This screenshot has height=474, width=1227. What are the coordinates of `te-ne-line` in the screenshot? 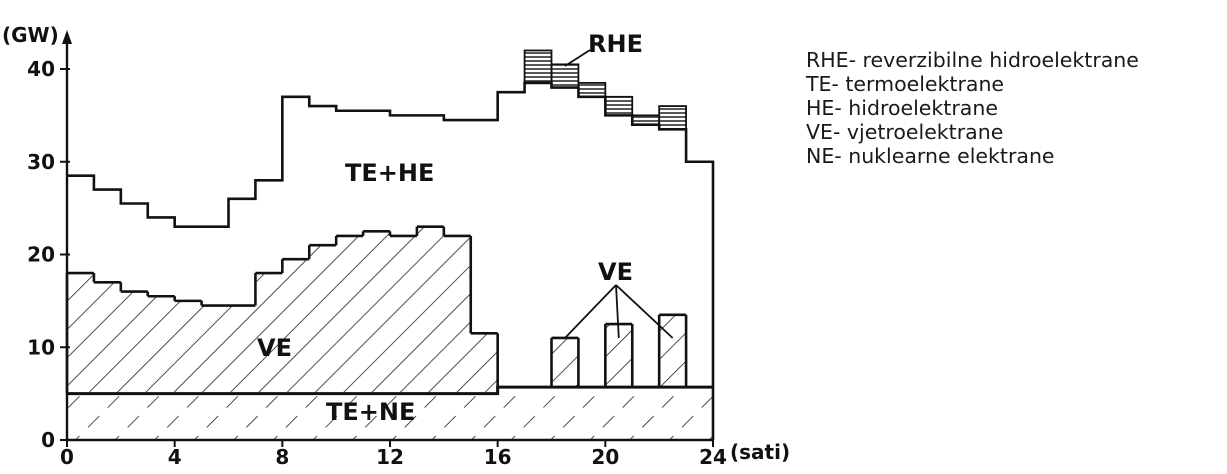 It's located at (390, 390).